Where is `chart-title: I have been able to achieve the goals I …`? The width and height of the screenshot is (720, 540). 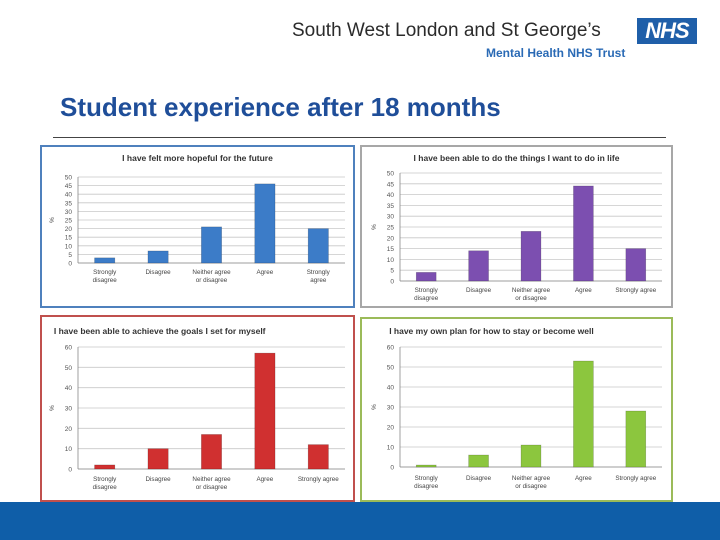 chart-title: I have been able to achieve the goals I … is located at coordinates (160, 331).